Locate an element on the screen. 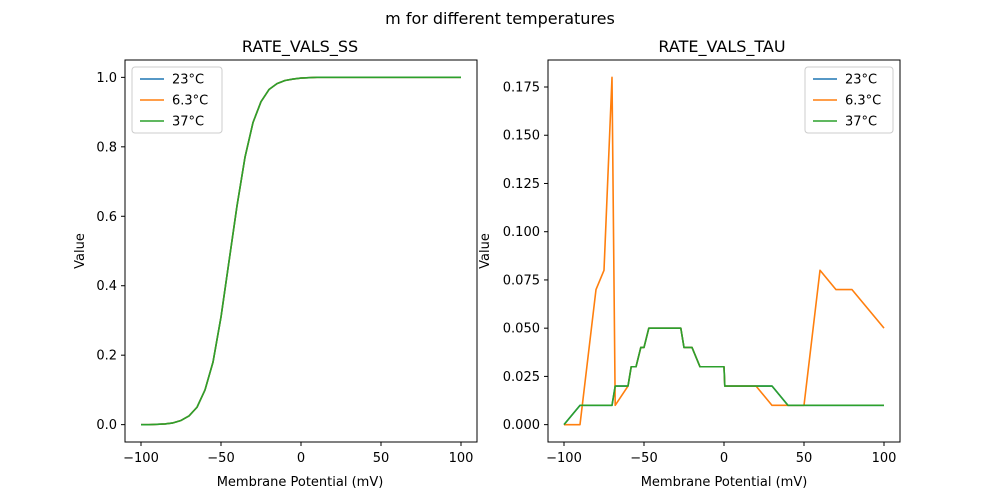 The width and height of the screenshot is (1000, 500). chart-ss-ytick-label: 1.0 is located at coordinates (106, 78).